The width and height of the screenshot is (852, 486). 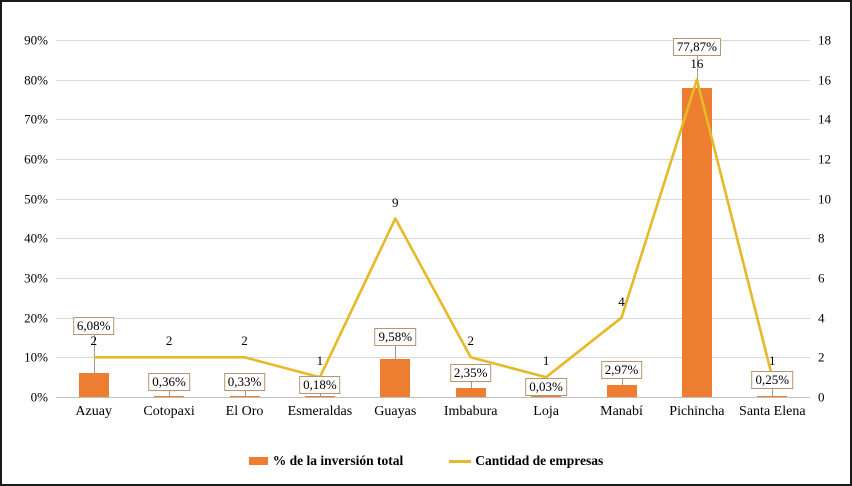 What do you see at coordinates (697, 411) in the screenshot?
I see `x-axis-category-label: Pichincha` at bounding box center [697, 411].